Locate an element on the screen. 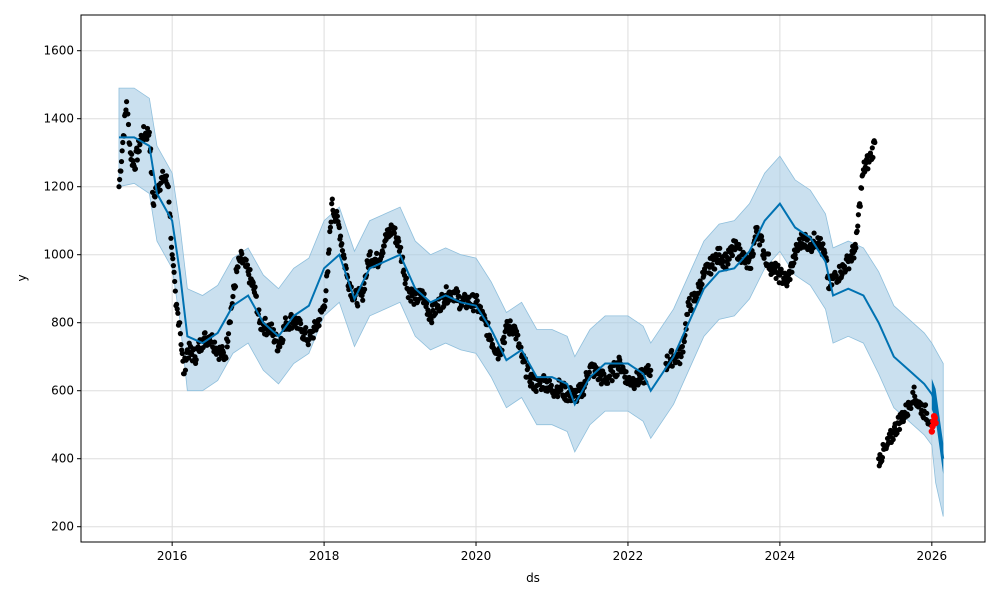 The width and height of the screenshot is (1000, 604). y-tick-label: 1000 is located at coordinates (58, 255).